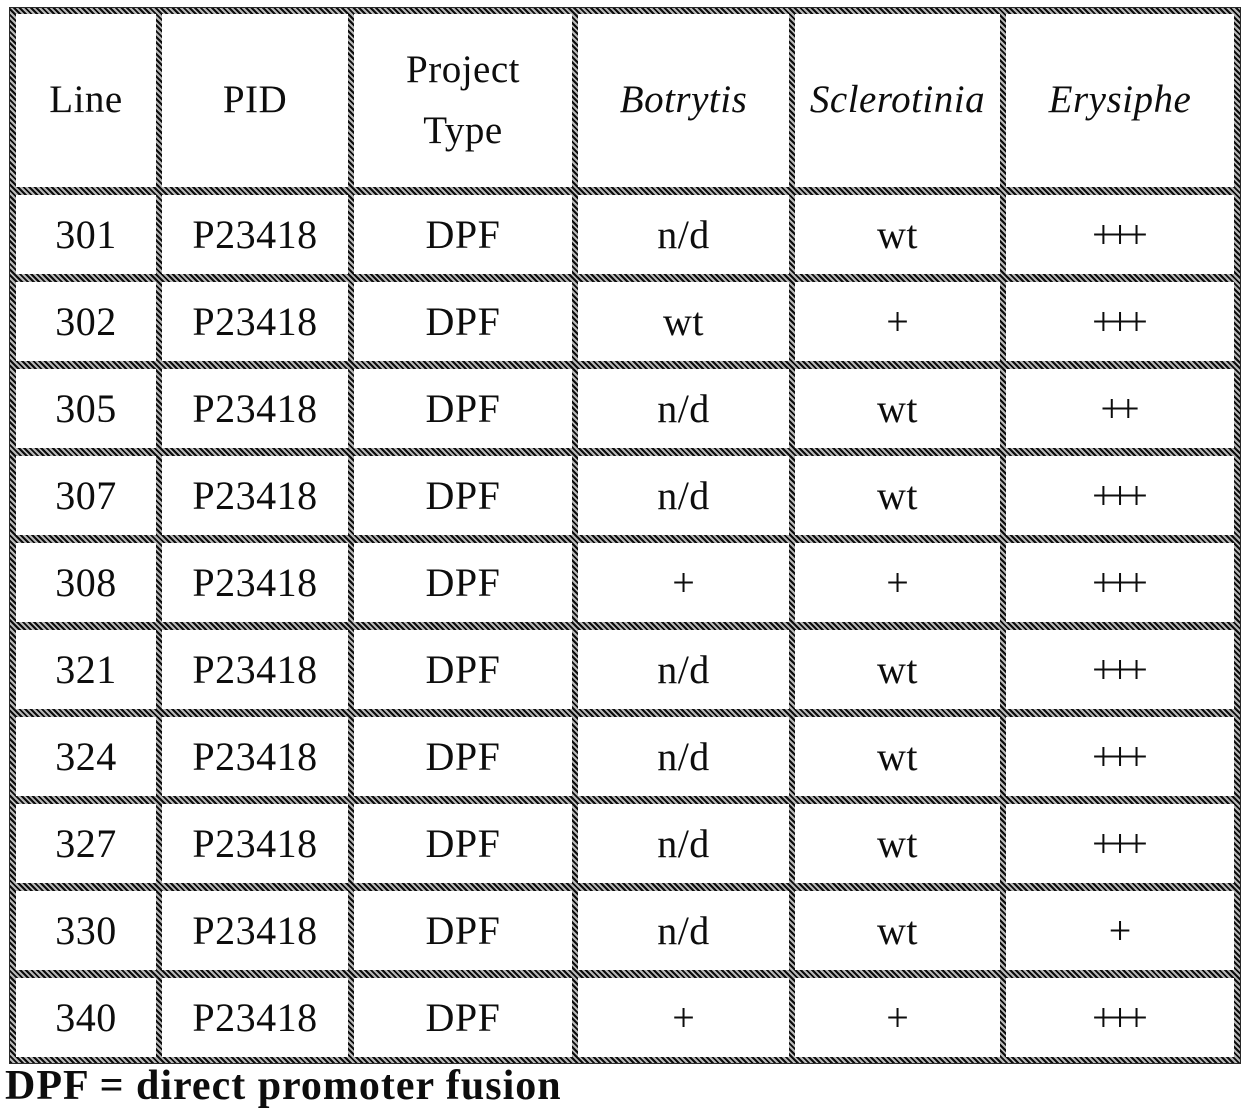  I want to click on table-footnote: DPF = direct promoter fusion, so click(283, 1086).